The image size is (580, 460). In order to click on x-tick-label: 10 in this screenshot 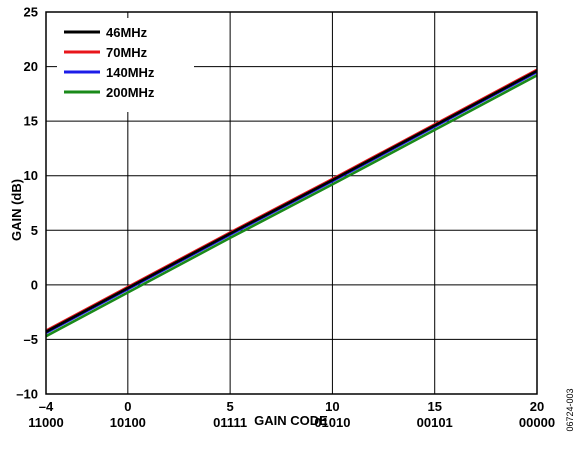, I will do `click(332, 406)`.